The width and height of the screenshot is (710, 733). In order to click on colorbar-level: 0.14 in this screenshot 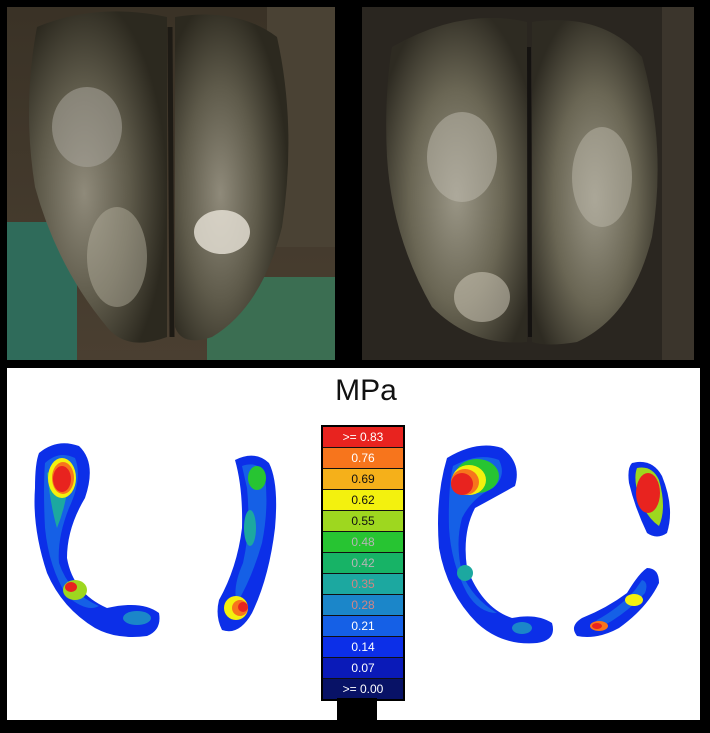, I will do `click(363, 647)`.